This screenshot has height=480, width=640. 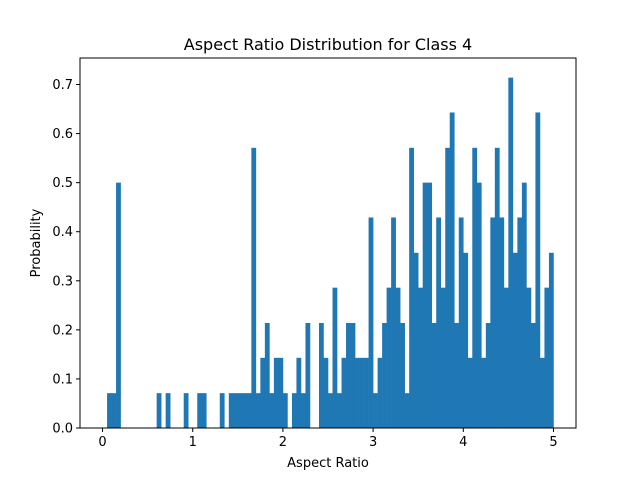 I want to click on x-ticks-group: 0 1 2 3 4 5, so click(x=328, y=439).